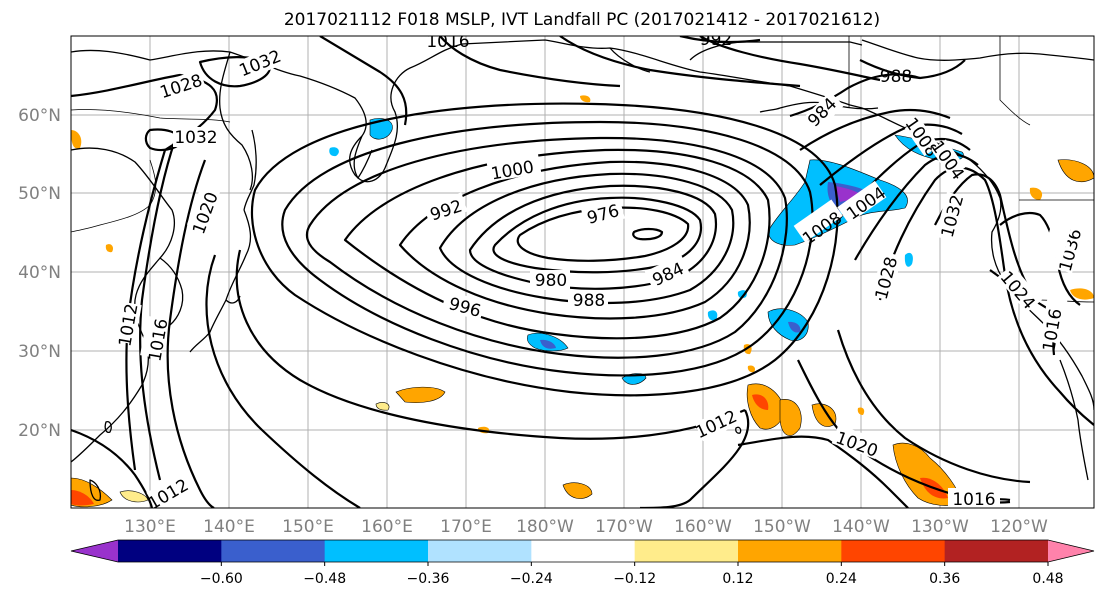 This screenshot has height=601, width=1105. I want to click on svg-text: 140°E, so click(229, 527).